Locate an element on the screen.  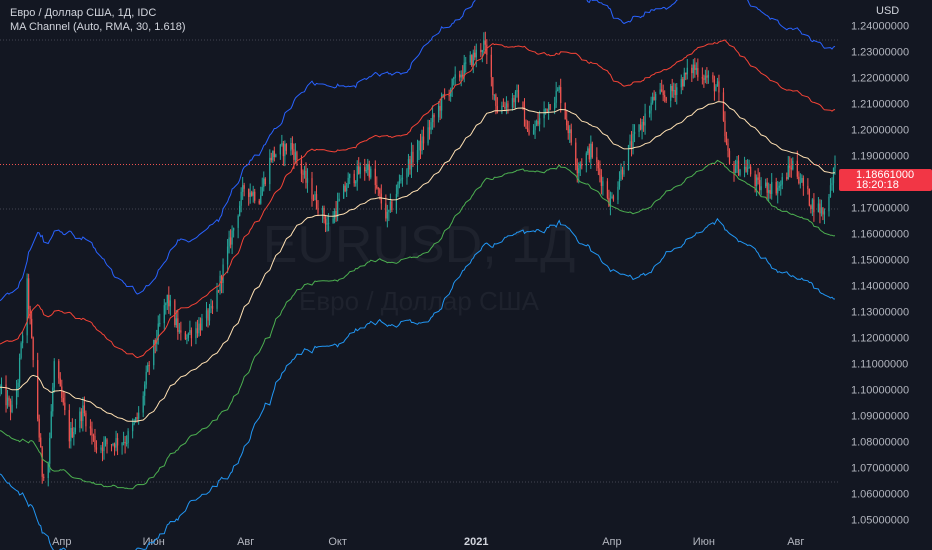
currency-label: USD is located at coordinates (888, 11).